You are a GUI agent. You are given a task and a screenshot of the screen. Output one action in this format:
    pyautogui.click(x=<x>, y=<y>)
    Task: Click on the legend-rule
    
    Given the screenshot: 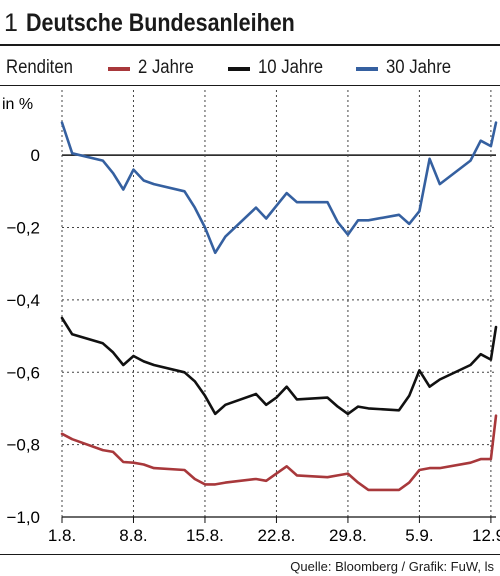 What is the action you would take?
    pyautogui.click(x=250, y=85)
    